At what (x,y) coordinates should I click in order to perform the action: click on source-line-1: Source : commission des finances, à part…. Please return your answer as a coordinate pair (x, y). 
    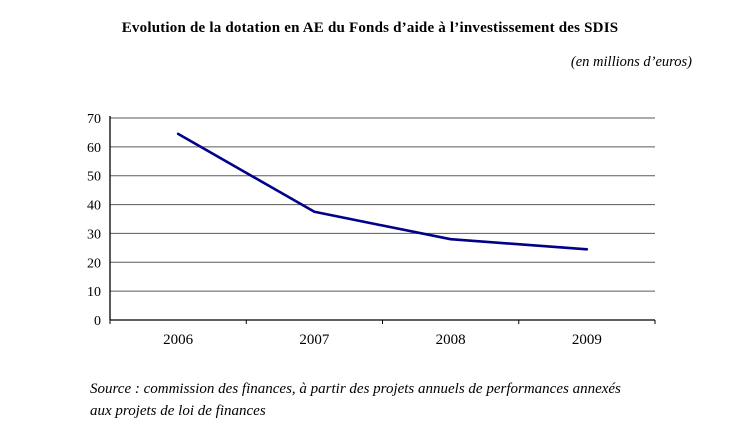
    Looking at the image, I should click on (355, 389).